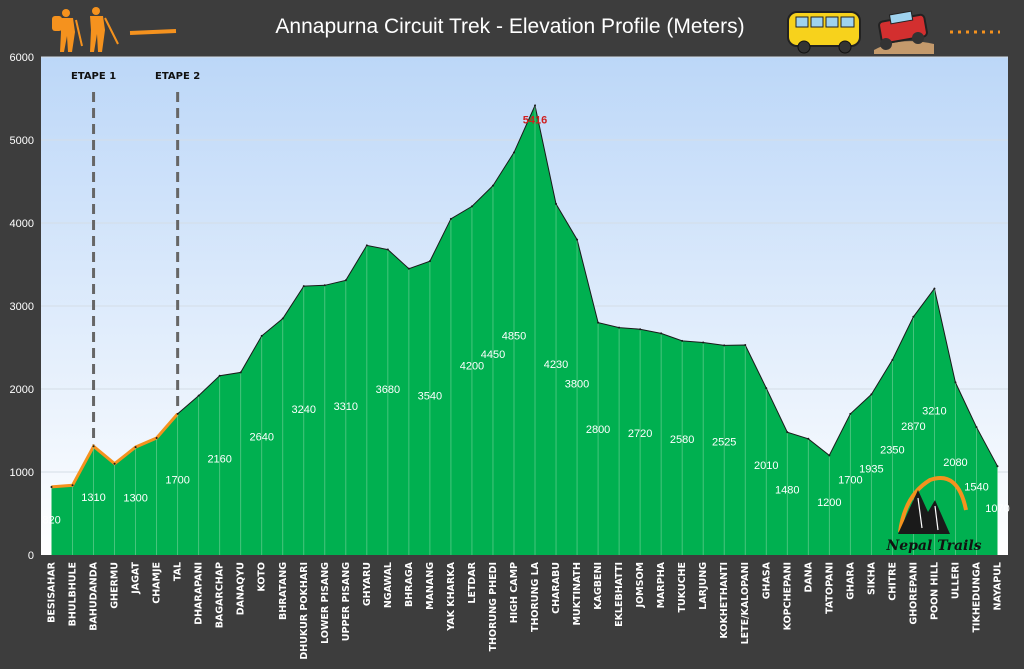  Describe the element at coordinates (153, 32) in the screenshot. I see `legend-solid-line` at that location.